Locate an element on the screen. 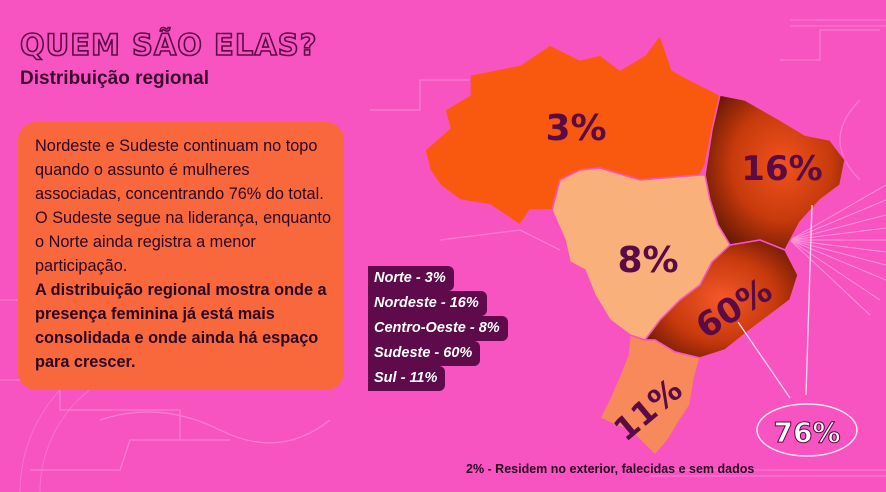  callout-oval is located at coordinates (807, 430).